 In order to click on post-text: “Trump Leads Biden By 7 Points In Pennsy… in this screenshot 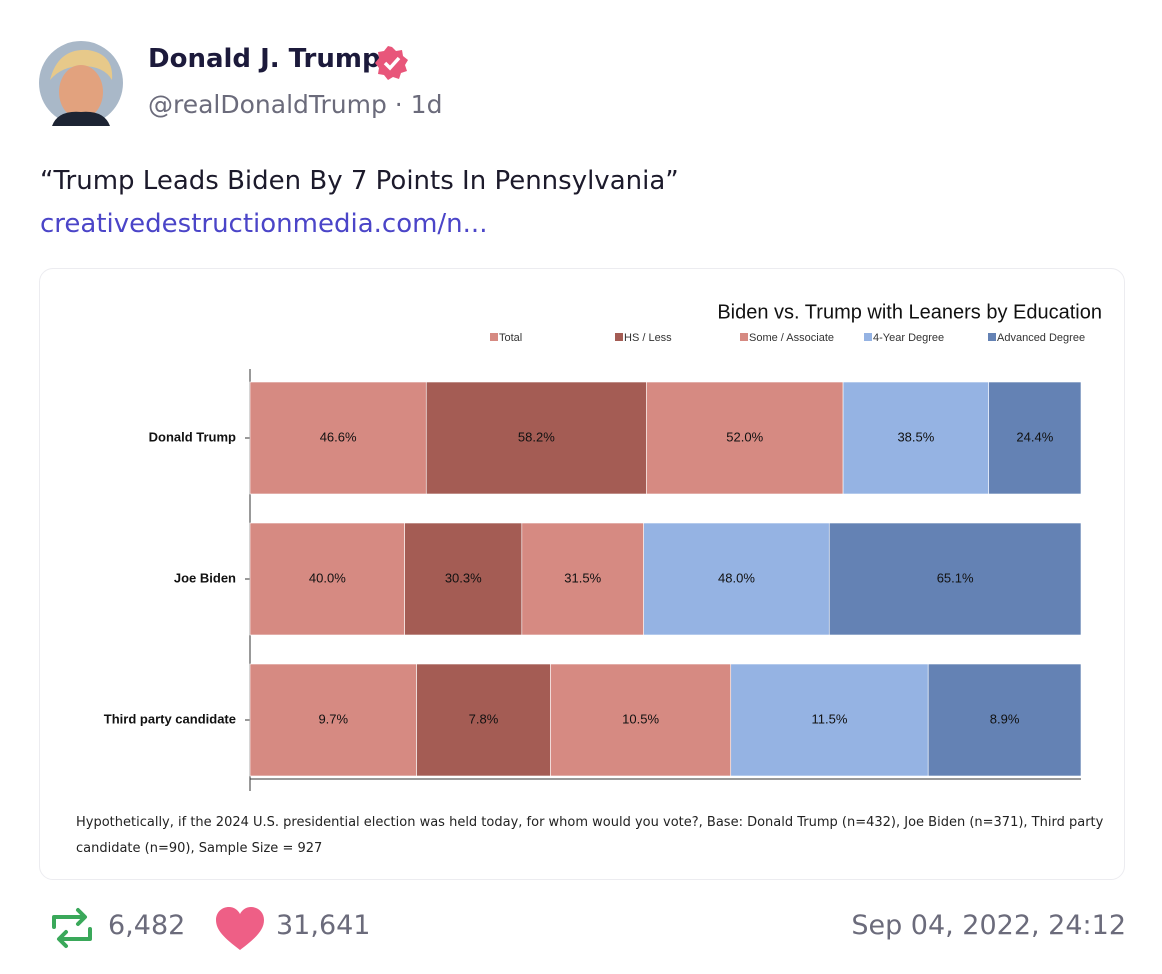, I will do `click(359, 181)`.